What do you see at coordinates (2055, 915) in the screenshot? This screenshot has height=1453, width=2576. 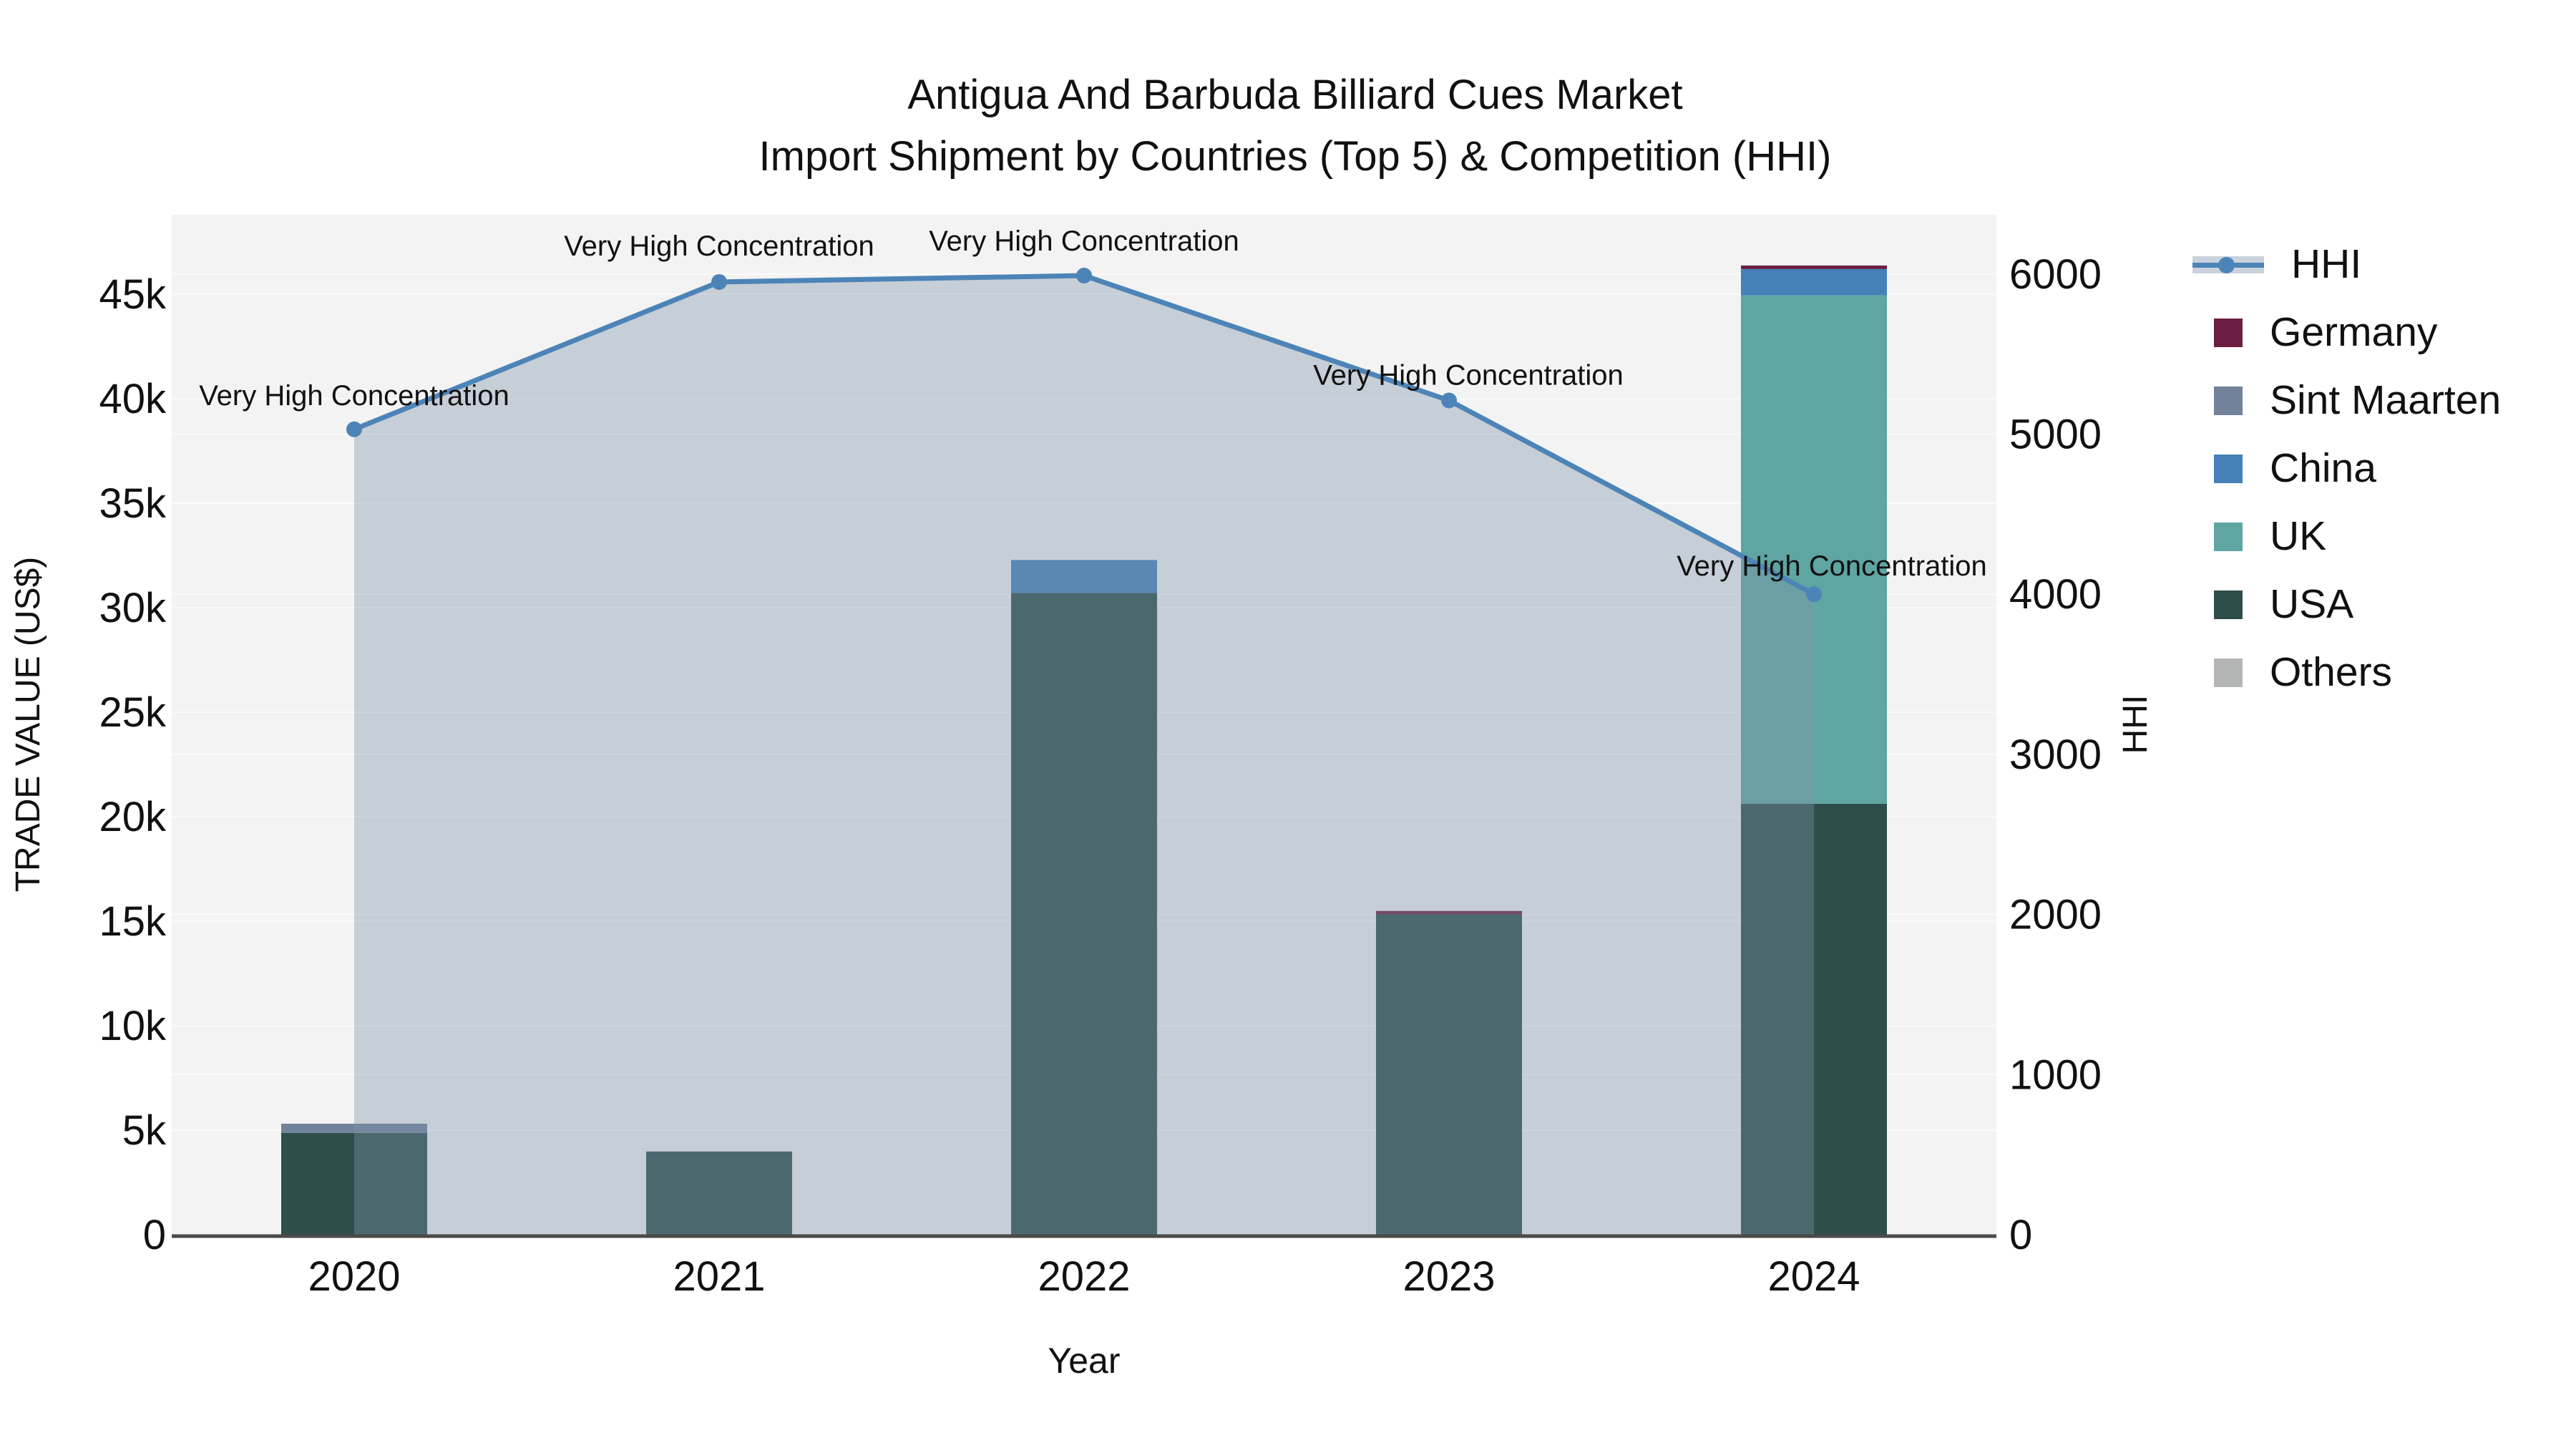 I see `y-right-tick-2000: 2000` at bounding box center [2055, 915].